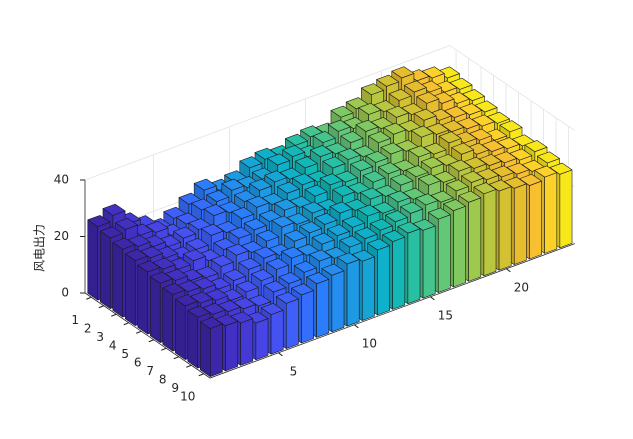  Describe the element at coordinates (163, 379) in the screenshot. I see `y-tick-label: 8` at that location.